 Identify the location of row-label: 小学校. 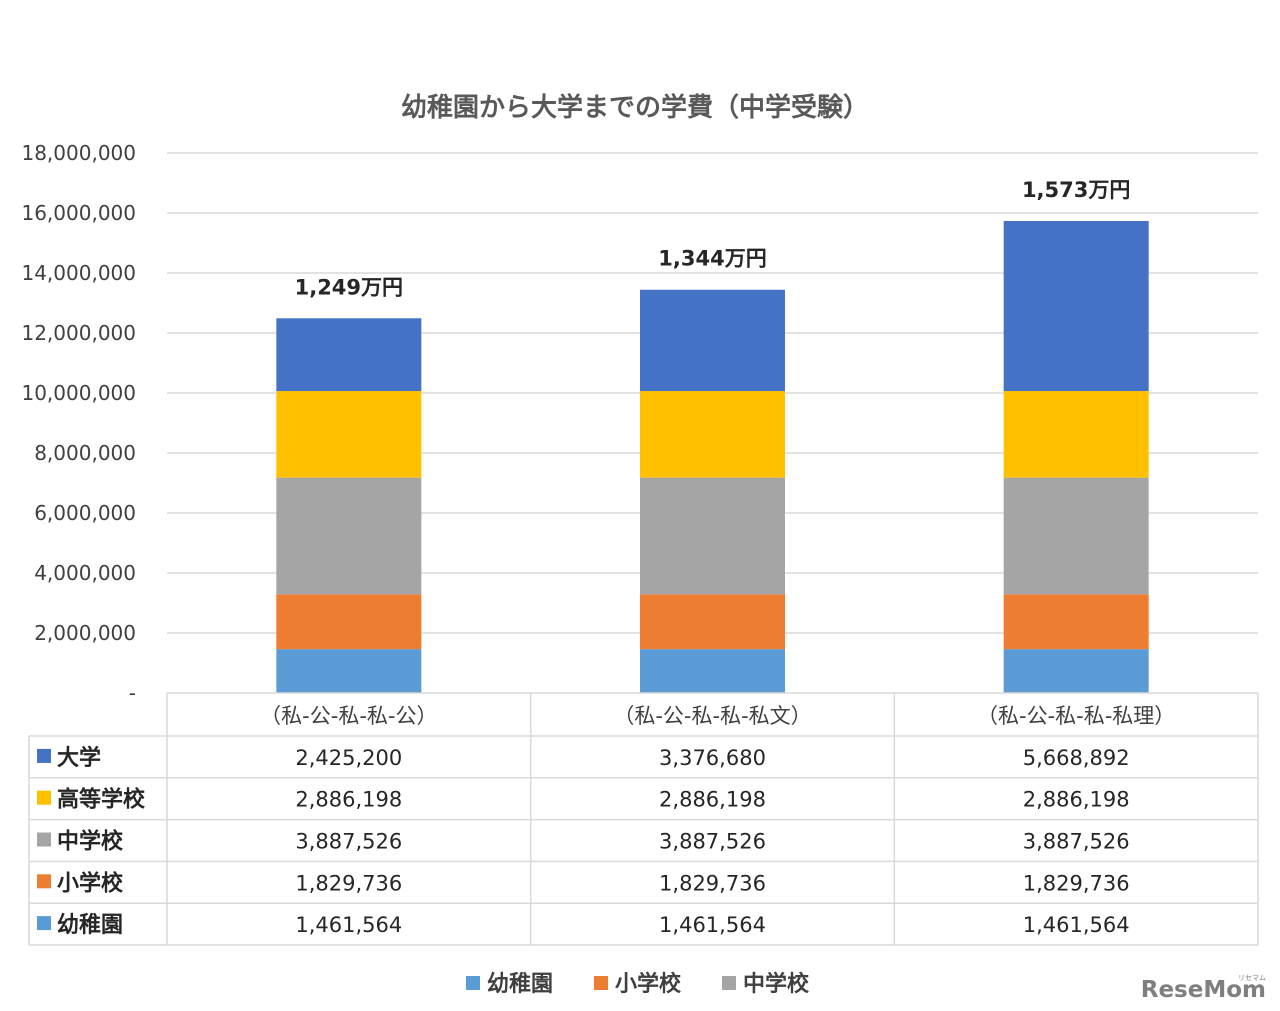
(90, 883).